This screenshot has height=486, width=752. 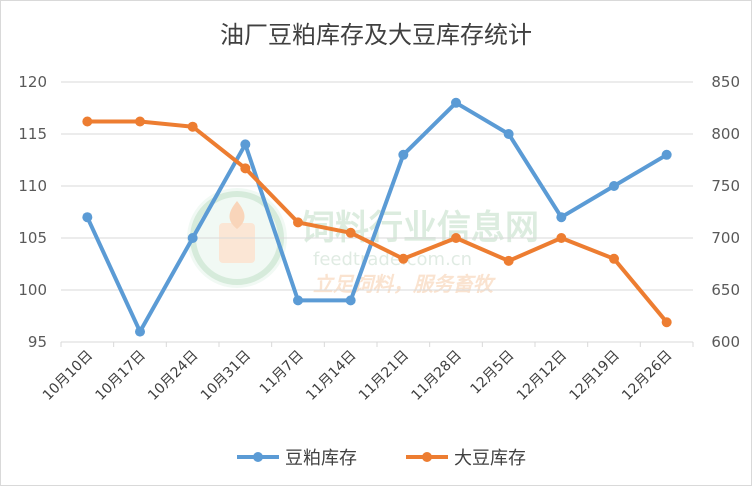 I want to click on x-tick-label: 11月28日, so click(x=437, y=376).